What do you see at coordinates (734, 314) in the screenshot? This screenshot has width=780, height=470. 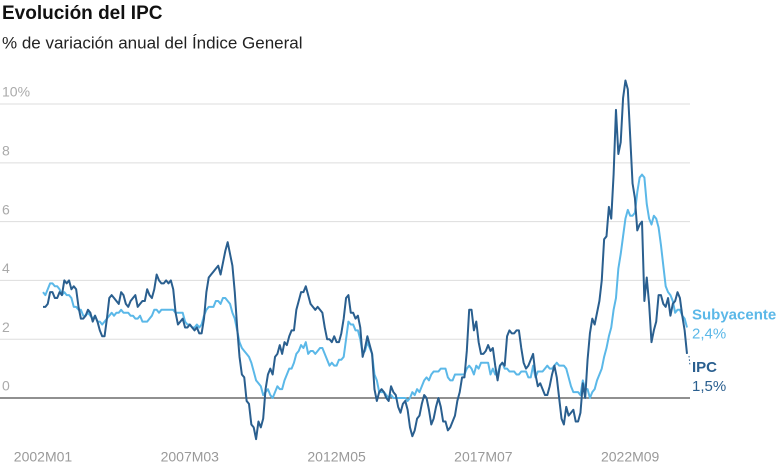 I see `series-name: Subyacente` at bounding box center [734, 314].